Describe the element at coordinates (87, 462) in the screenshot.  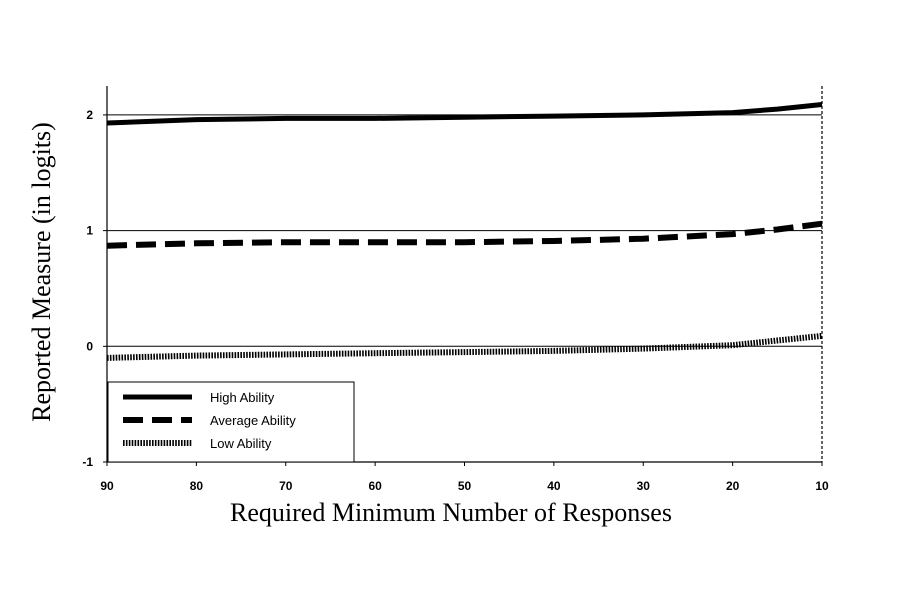
I see `y-tick-label: -1` at that location.